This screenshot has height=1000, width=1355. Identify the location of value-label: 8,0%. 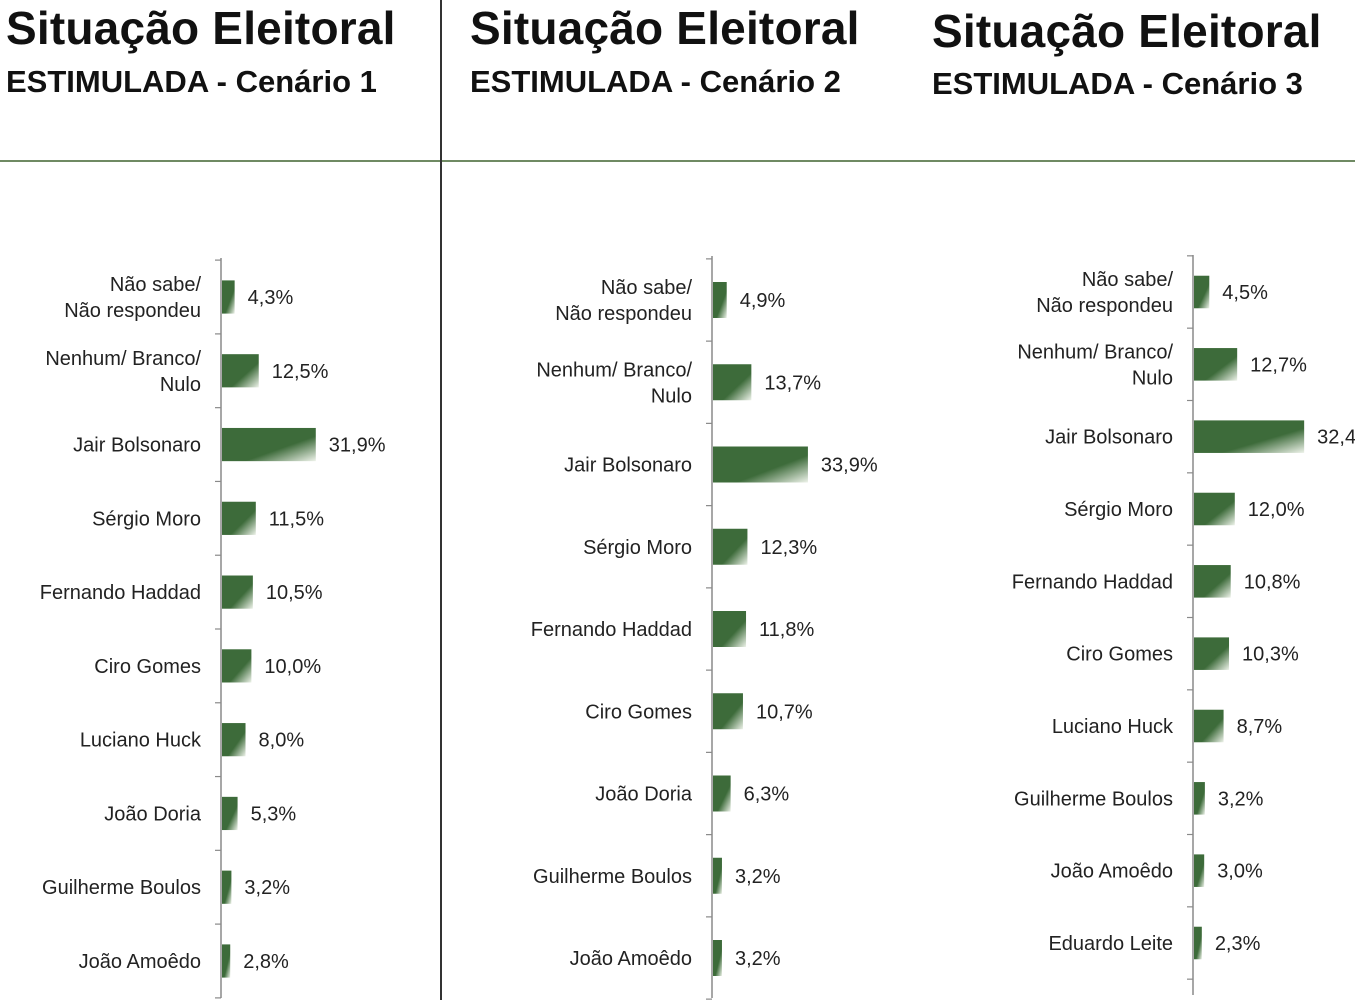
(282, 741).